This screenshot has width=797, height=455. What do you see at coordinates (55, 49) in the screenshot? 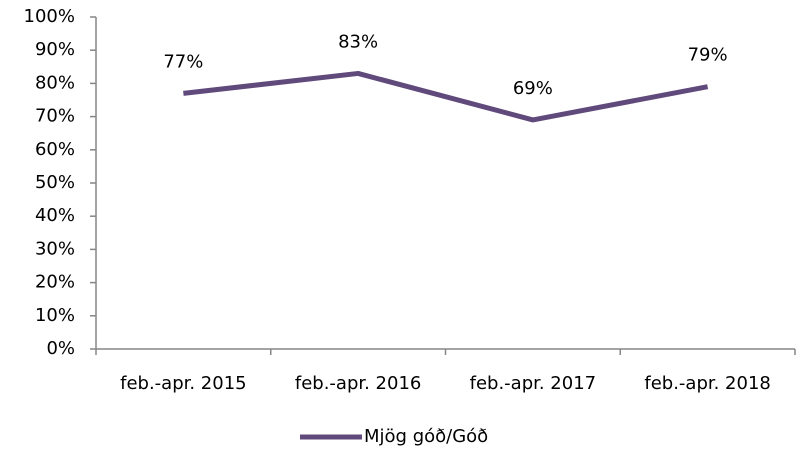
I see `y-tick-label: 90%` at bounding box center [55, 49].